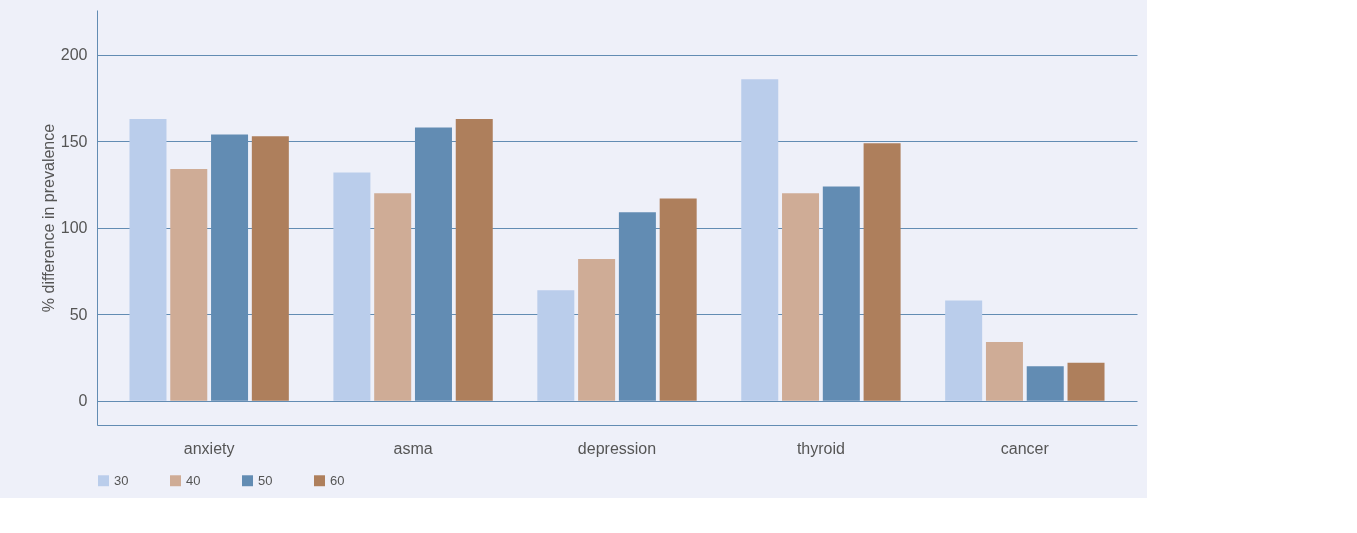 Image resolution: width=1357 pixels, height=533 pixels. Describe the element at coordinates (74, 55) in the screenshot. I see `y-tick-label: 200` at that location.